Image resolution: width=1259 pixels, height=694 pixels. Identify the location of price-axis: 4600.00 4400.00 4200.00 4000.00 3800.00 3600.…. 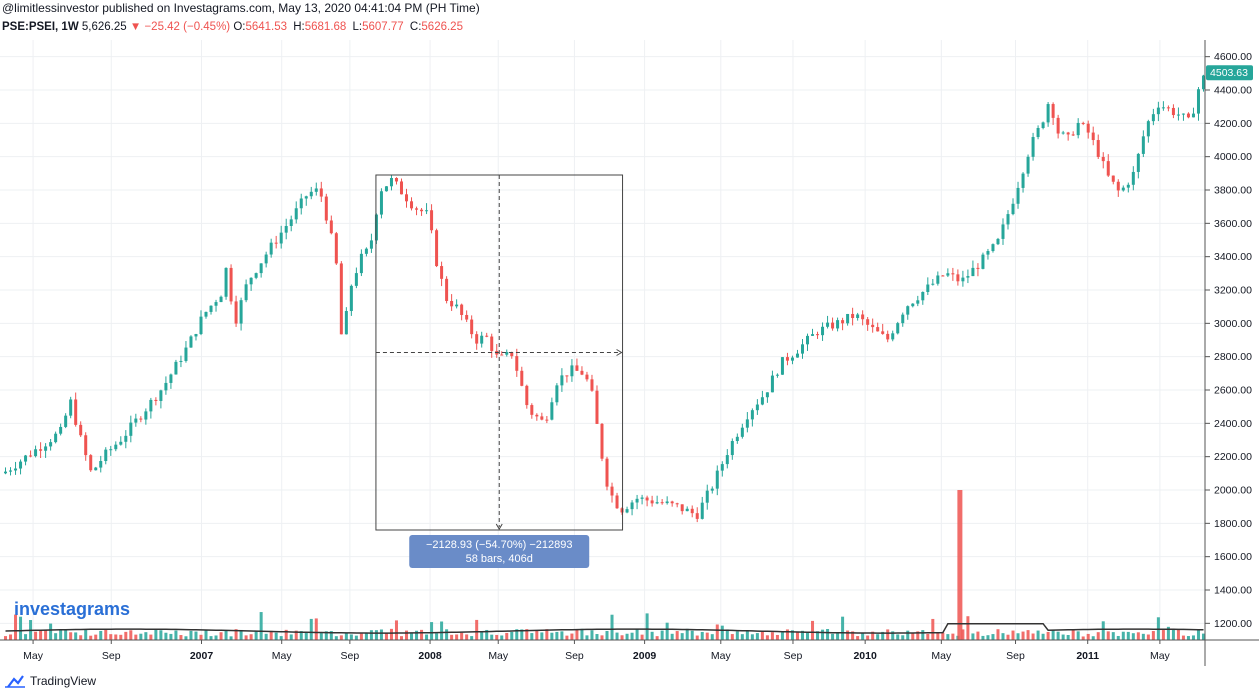
(1228, 340).